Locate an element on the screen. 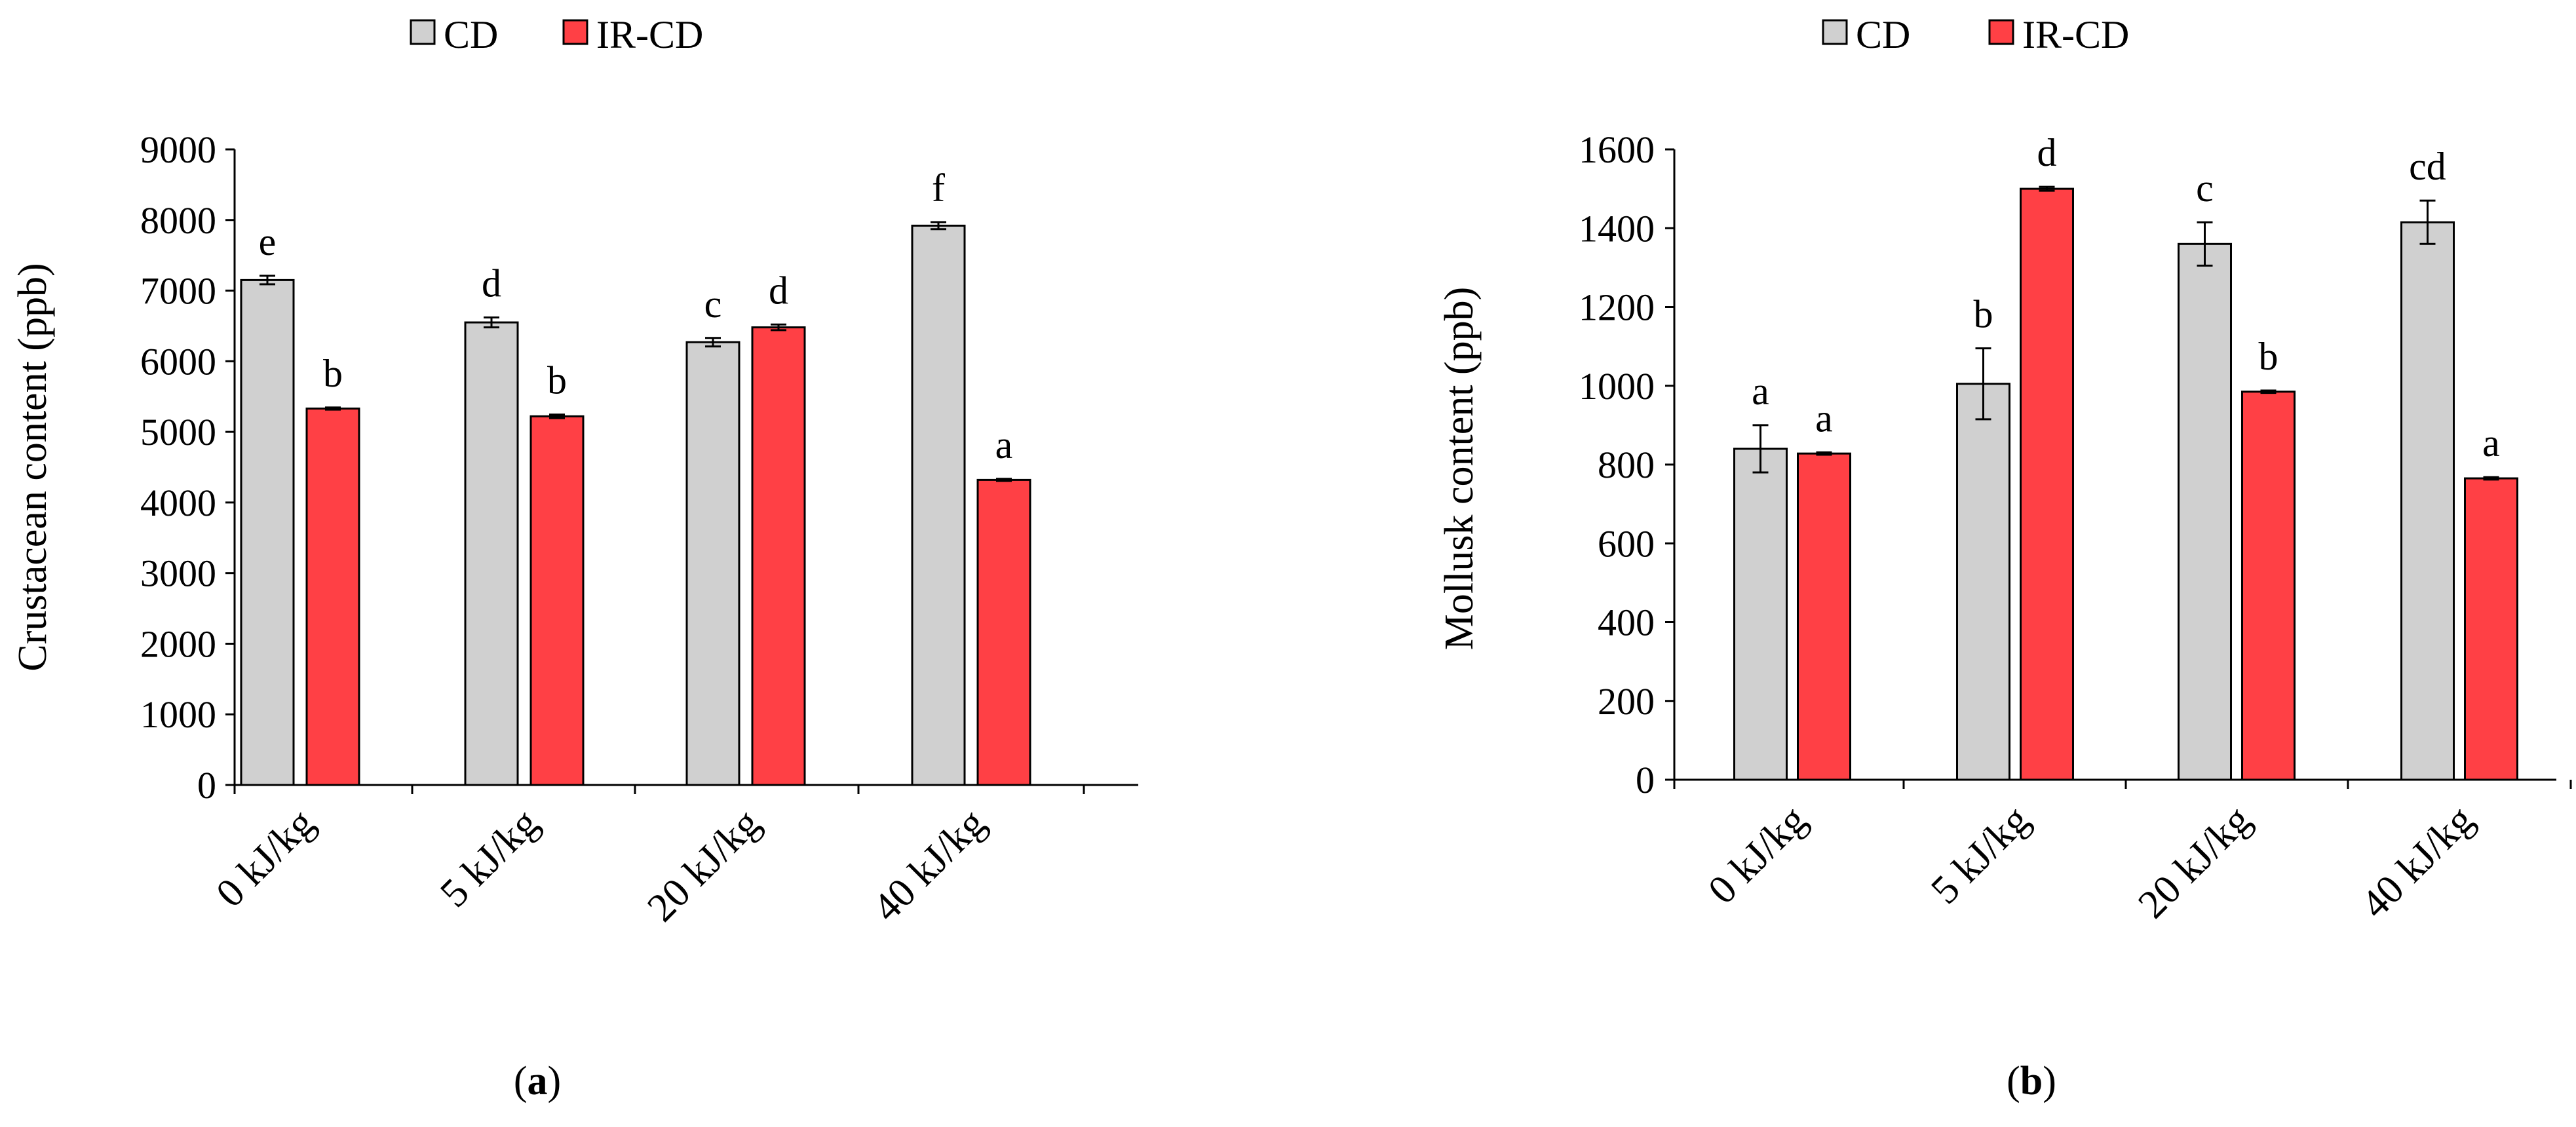  panel-label-b: (b) is located at coordinates (2031, 1081).